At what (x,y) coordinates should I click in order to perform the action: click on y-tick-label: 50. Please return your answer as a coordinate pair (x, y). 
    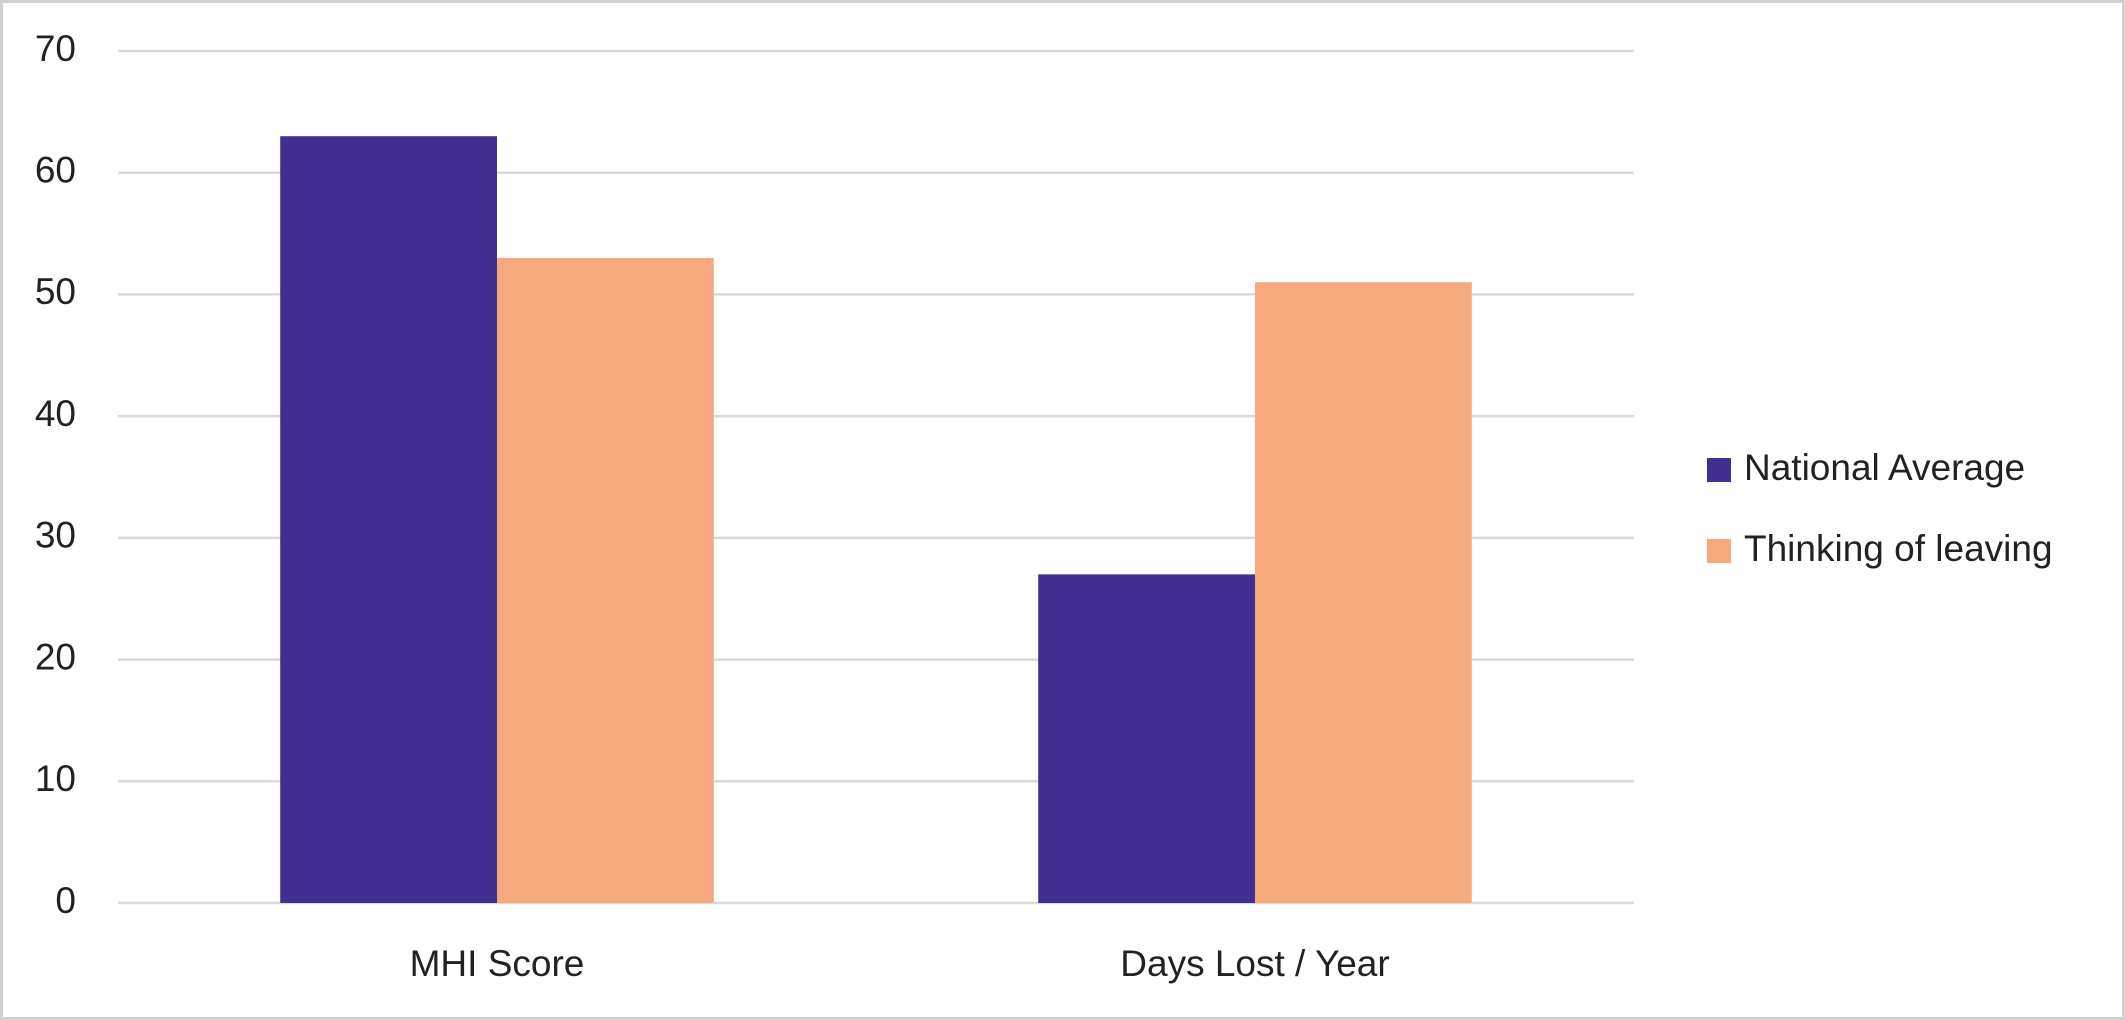
    Looking at the image, I should click on (55, 291).